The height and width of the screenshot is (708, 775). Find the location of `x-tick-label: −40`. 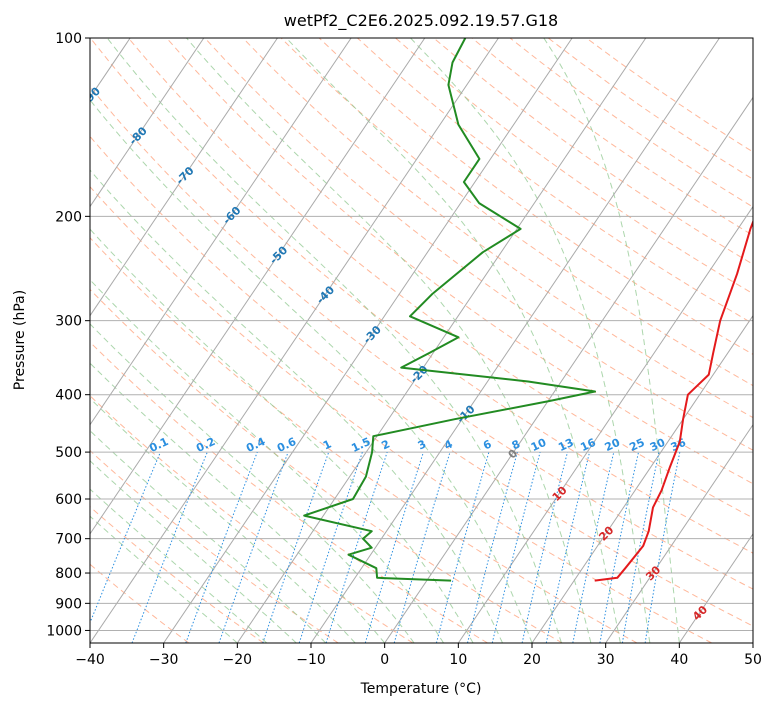

x-tick-label: −40 is located at coordinates (90, 660).